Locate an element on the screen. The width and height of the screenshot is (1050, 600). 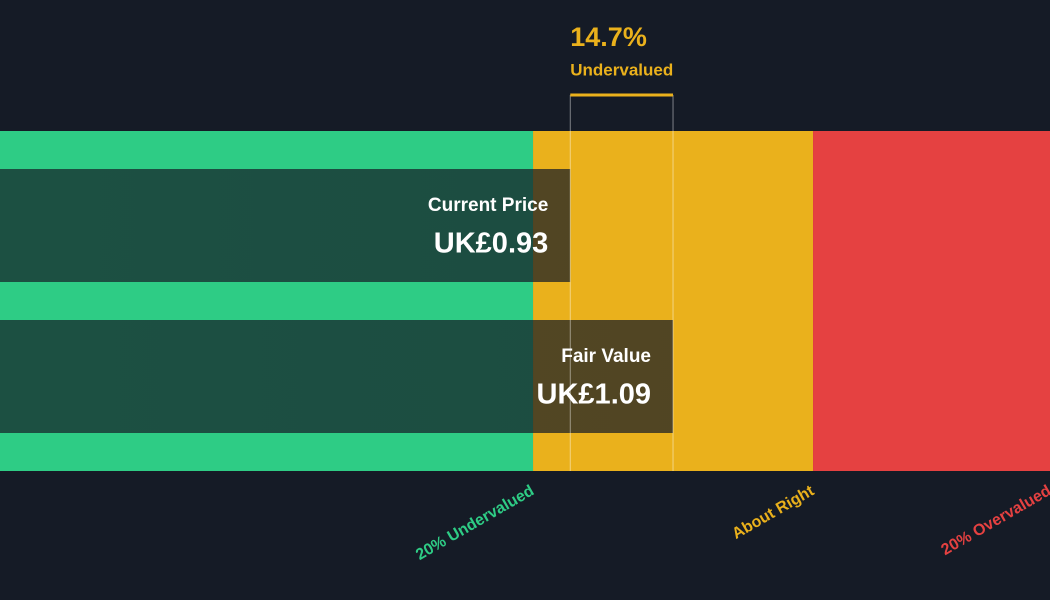
discount-value: 14.7% is located at coordinates (608, 37).